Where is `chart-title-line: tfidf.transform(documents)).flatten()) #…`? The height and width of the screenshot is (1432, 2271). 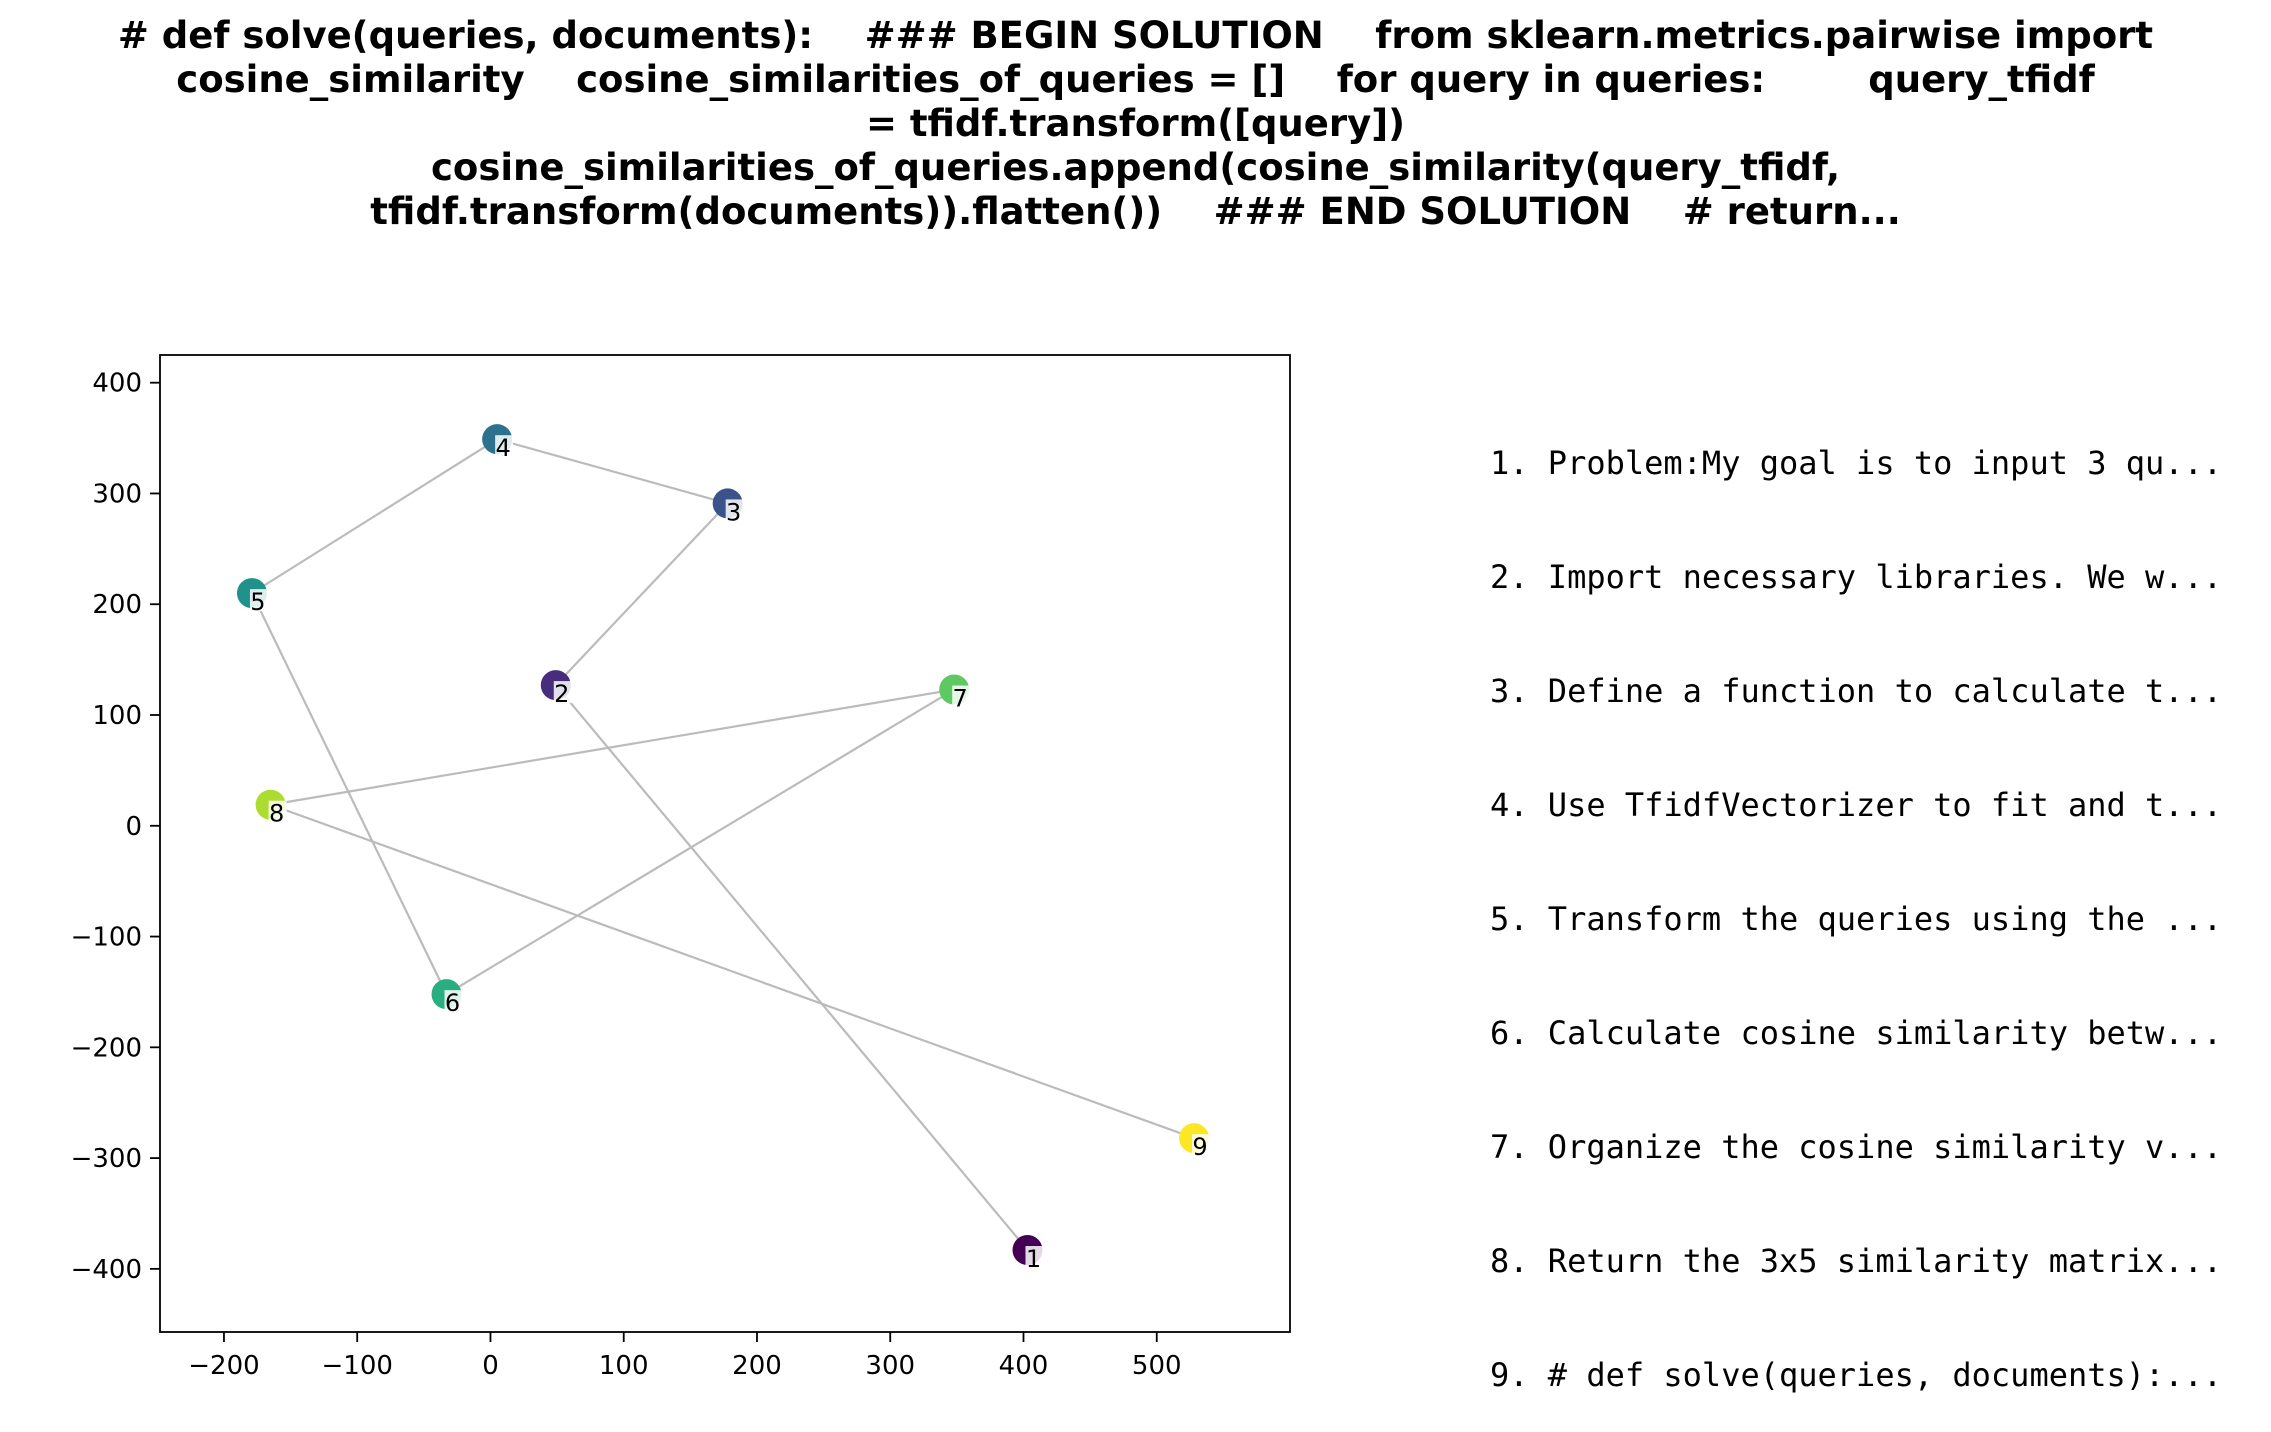
chart-title-line: tfidf.transform(documents)).flatten()) #… is located at coordinates (1135, 211).